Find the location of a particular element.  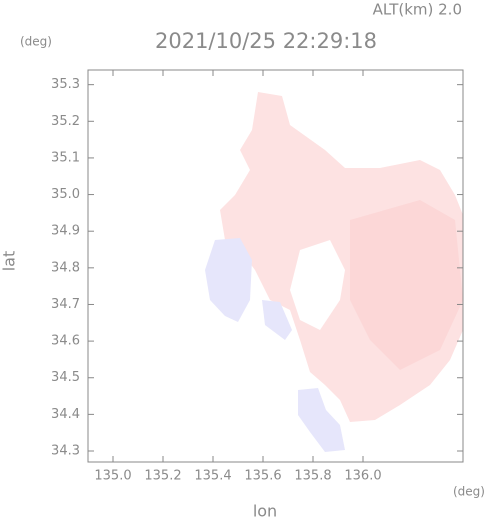

y-tick-label: 35.2 is located at coordinates (65, 121).